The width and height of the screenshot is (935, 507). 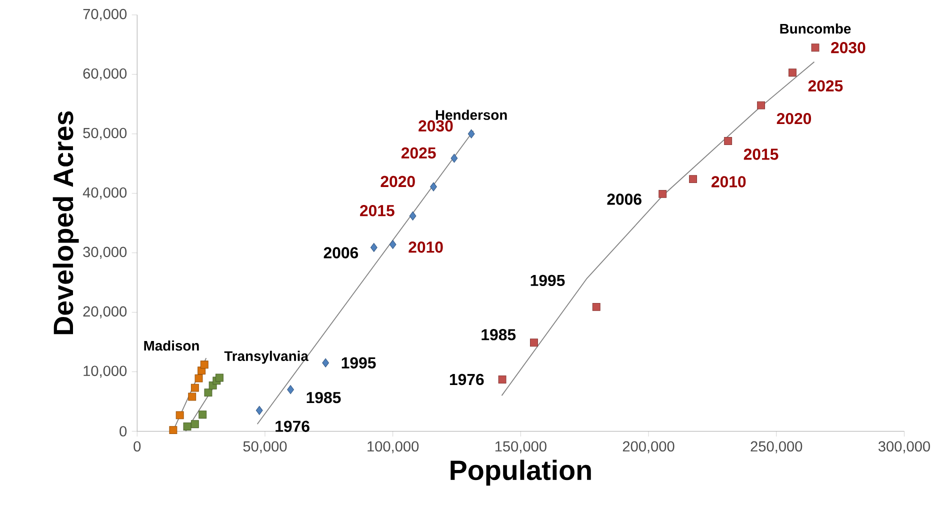 What do you see at coordinates (105, 252) in the screenshot?
I see `y-tick-label: 30,000` at bounding box center [105, 252].